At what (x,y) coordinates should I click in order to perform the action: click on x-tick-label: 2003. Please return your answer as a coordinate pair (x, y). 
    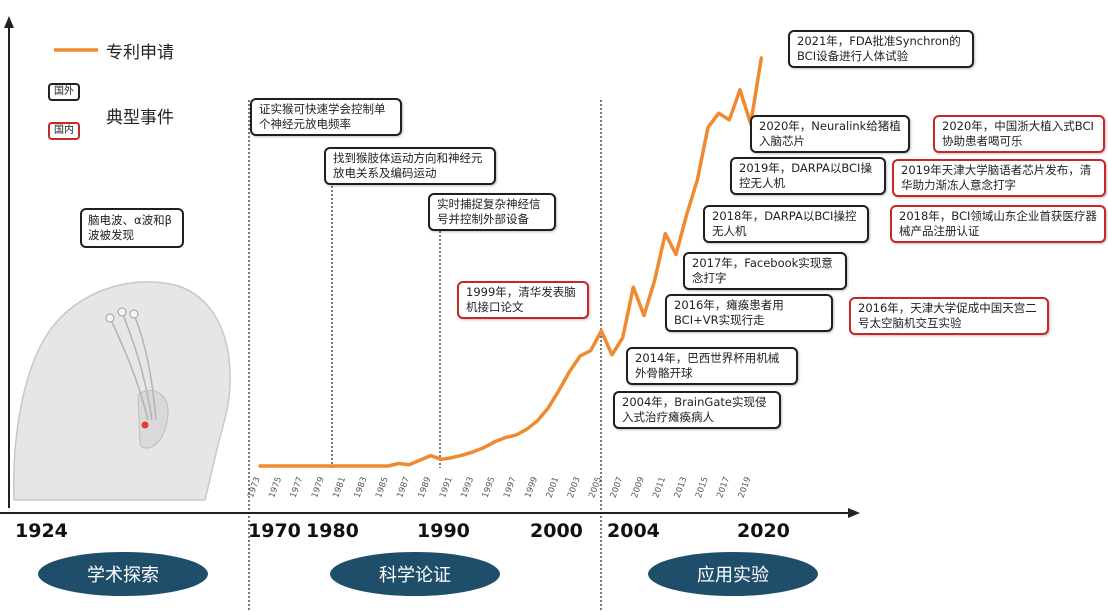
    Looking at the image, I should click on (574, 488).